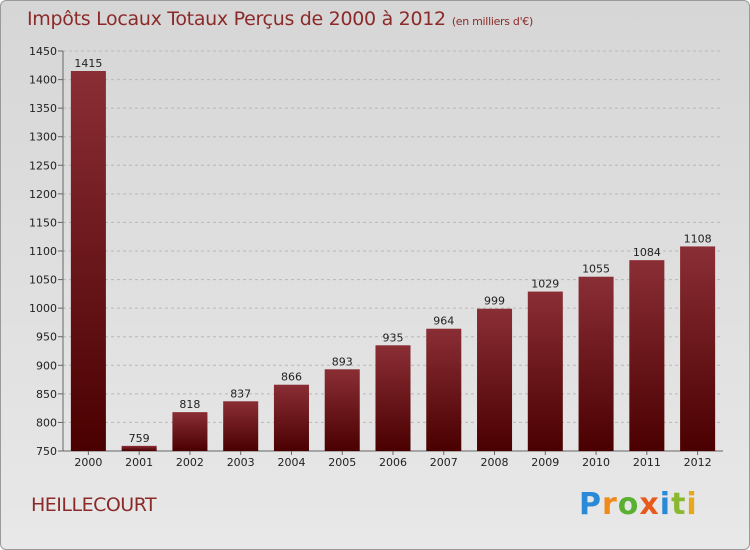 The width and height of the screenshot is (750, 550). What do you see at coordinates (596, 462) in the screenshot?
I see `x-tick-label-2010: 2010` at bounding box center [596, 462].